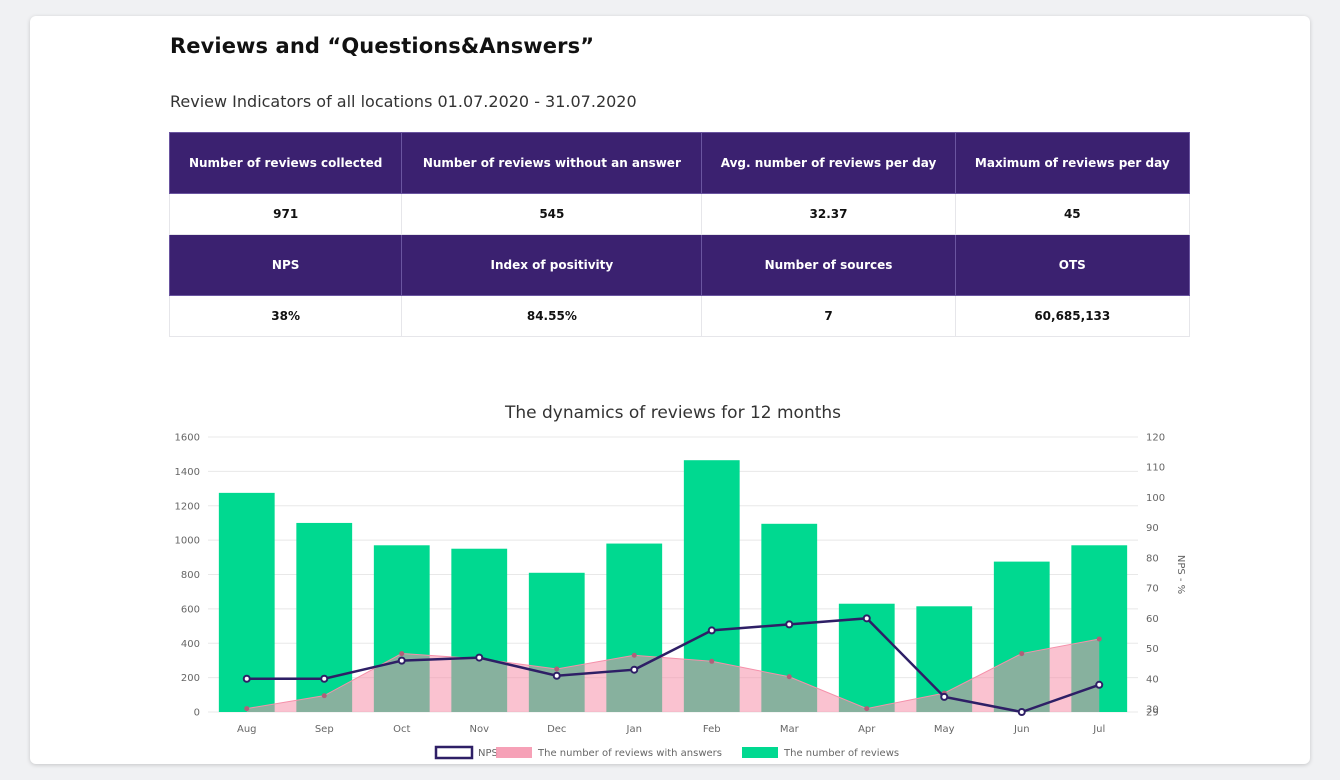 This screenshot has width=1340, height=780. Describe the element at coordinates (1098, 729) in the screenshot. I see `x-tick-label: Jul` at that location.